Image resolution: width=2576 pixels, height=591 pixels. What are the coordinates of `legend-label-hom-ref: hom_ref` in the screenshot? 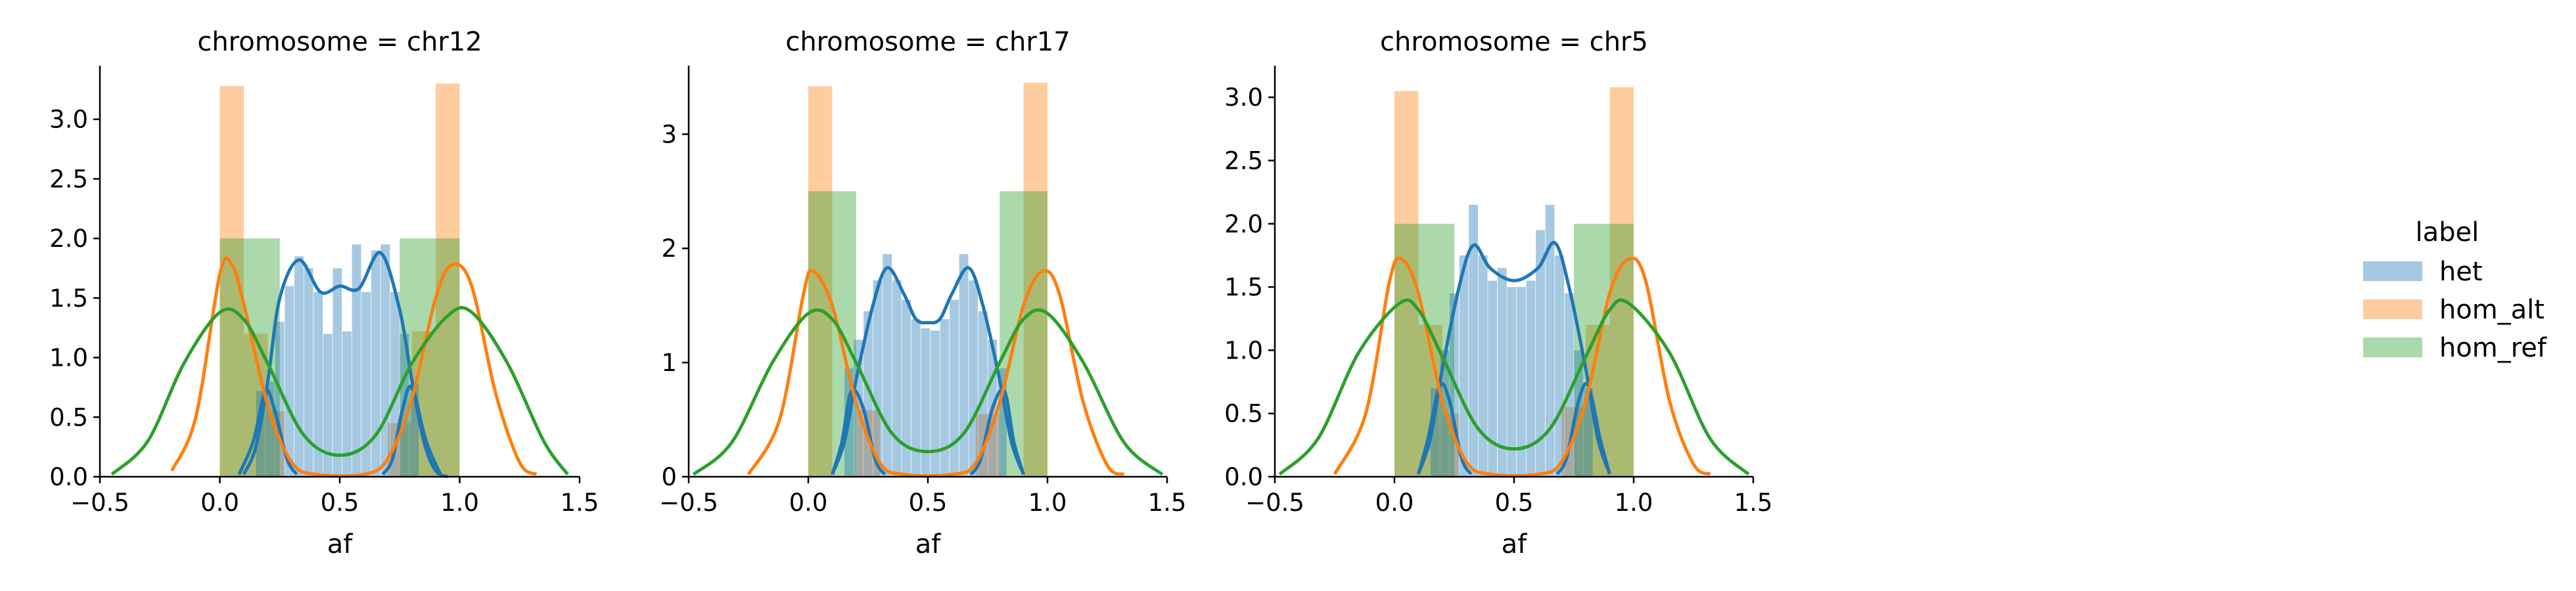 It's located at (2493, 348).